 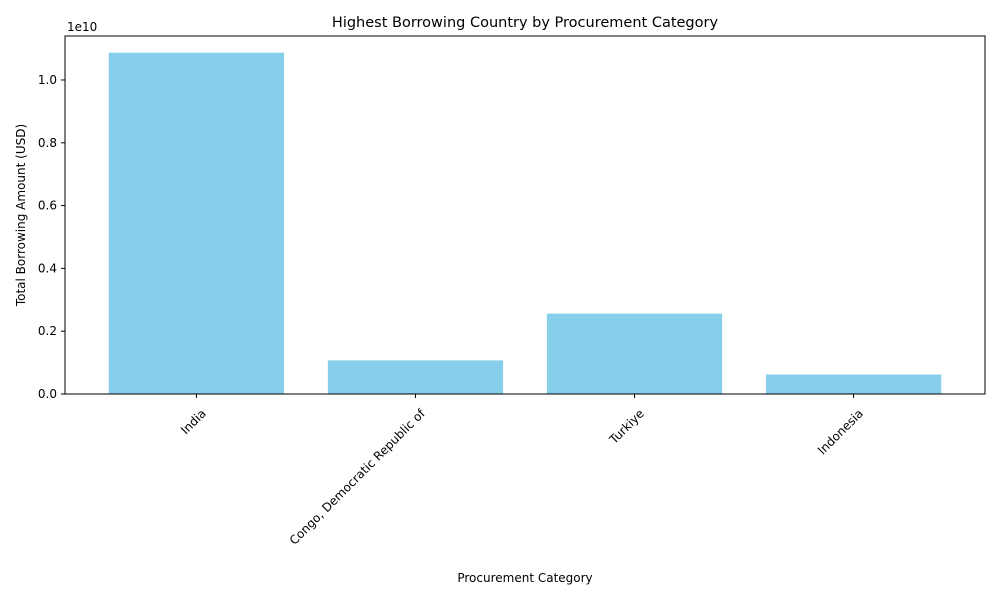 What do you see at coordinates (51, 237) in the screenshot?
I see `y-ticks-group: 0.0 0.2 0.4 0.6 0.8 1.0` at bounding box center [51, 237].